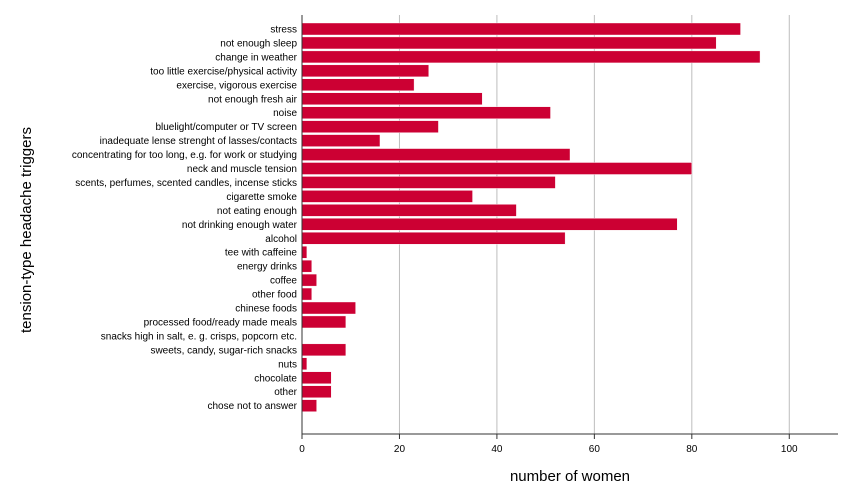  I want to click on x-axis-title: number of women, so click(570, 476).